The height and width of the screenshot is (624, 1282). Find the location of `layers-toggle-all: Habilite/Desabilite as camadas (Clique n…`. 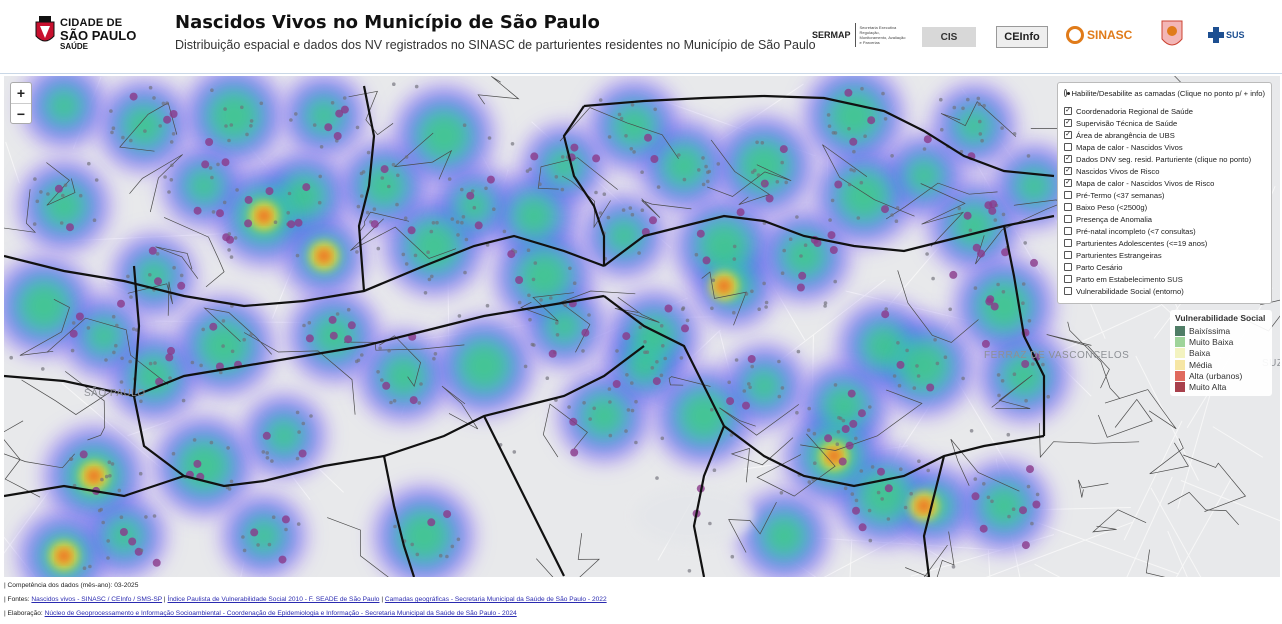

layers-toggle-all: Habilite/Desabilite as camadas (Clique n… is located at coordinates (1164, 93).